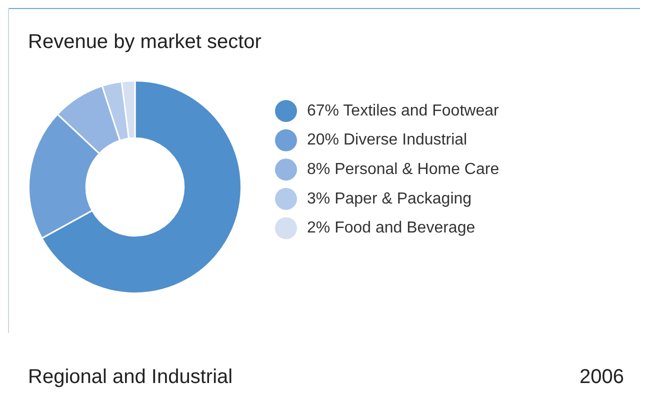 This screenshot has width=646, height=403. What do you see at coordinates (387, 140) in the screenshot?
I see `legend-label: 20% Diverse Industrial` at bounding box center [387, 140].